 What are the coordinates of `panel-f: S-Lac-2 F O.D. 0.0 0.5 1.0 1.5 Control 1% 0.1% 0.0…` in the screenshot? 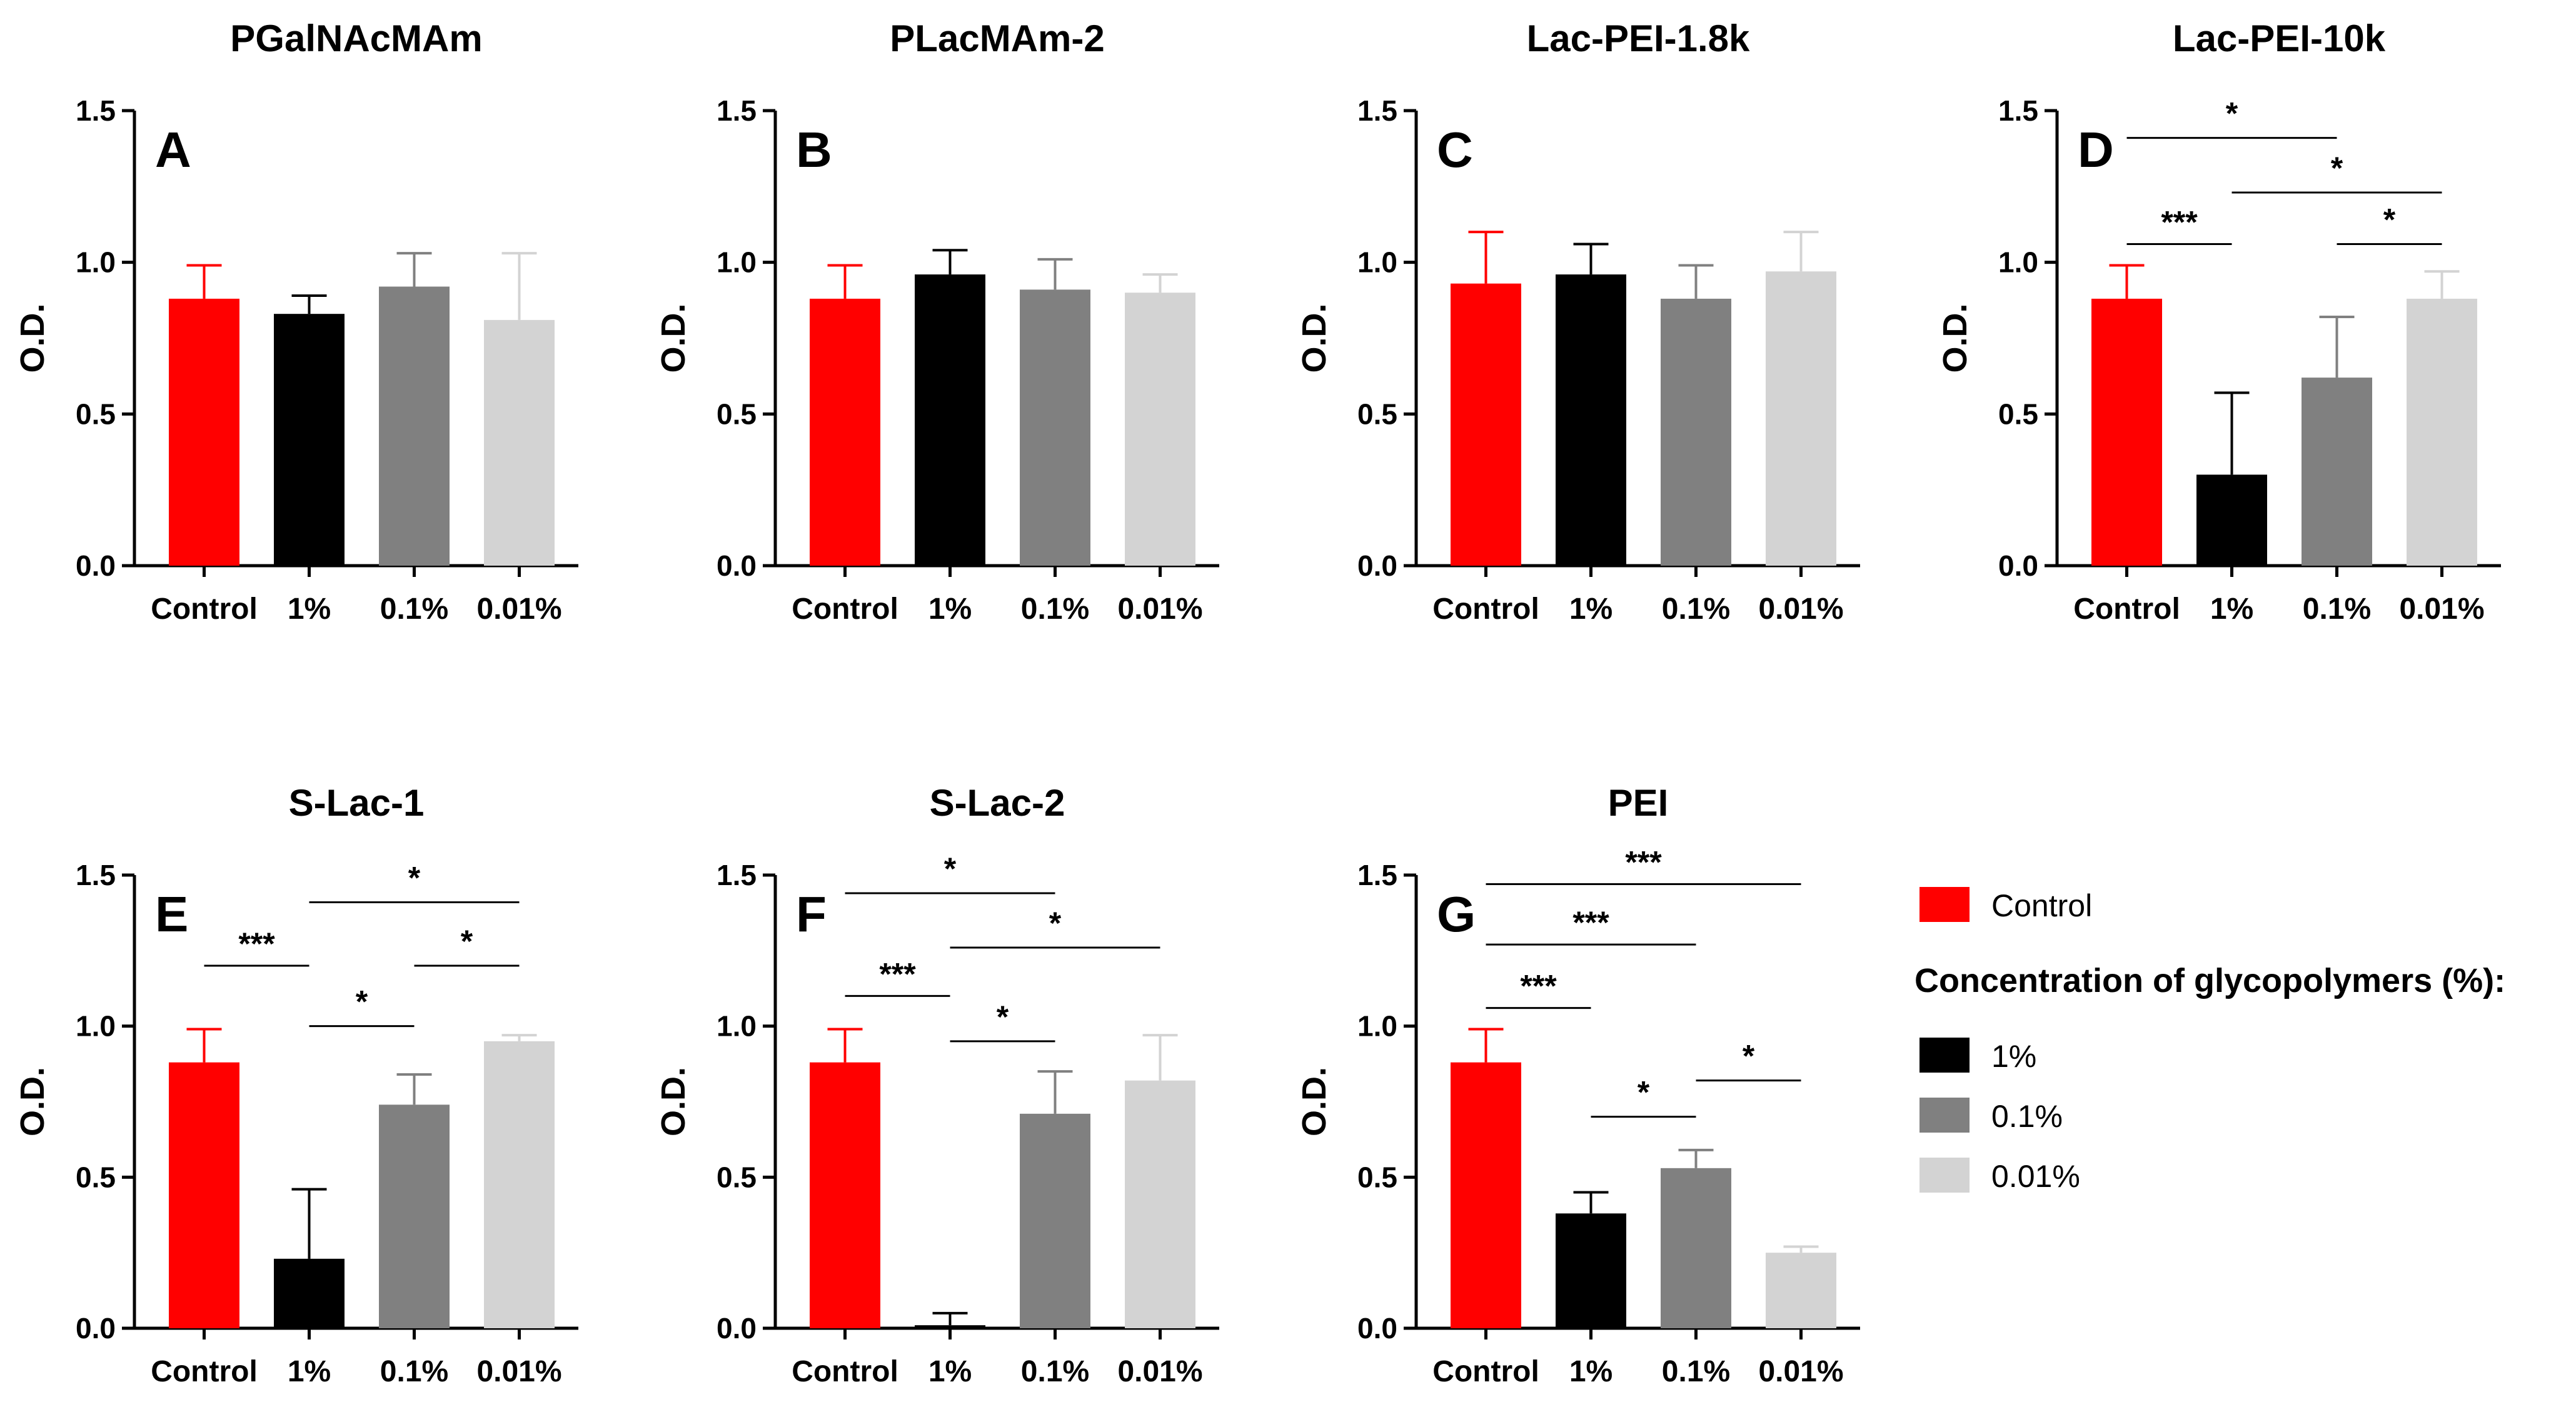 It's located at (937, 1085).